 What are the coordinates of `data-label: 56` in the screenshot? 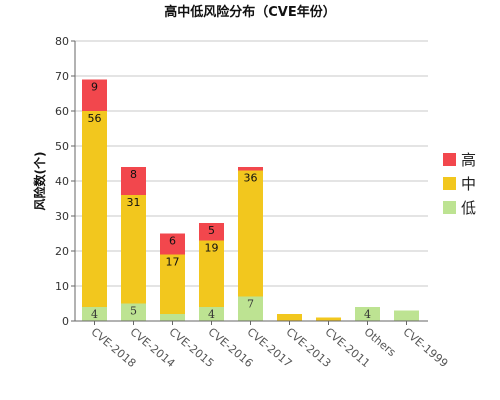 It's located at (95, 118).